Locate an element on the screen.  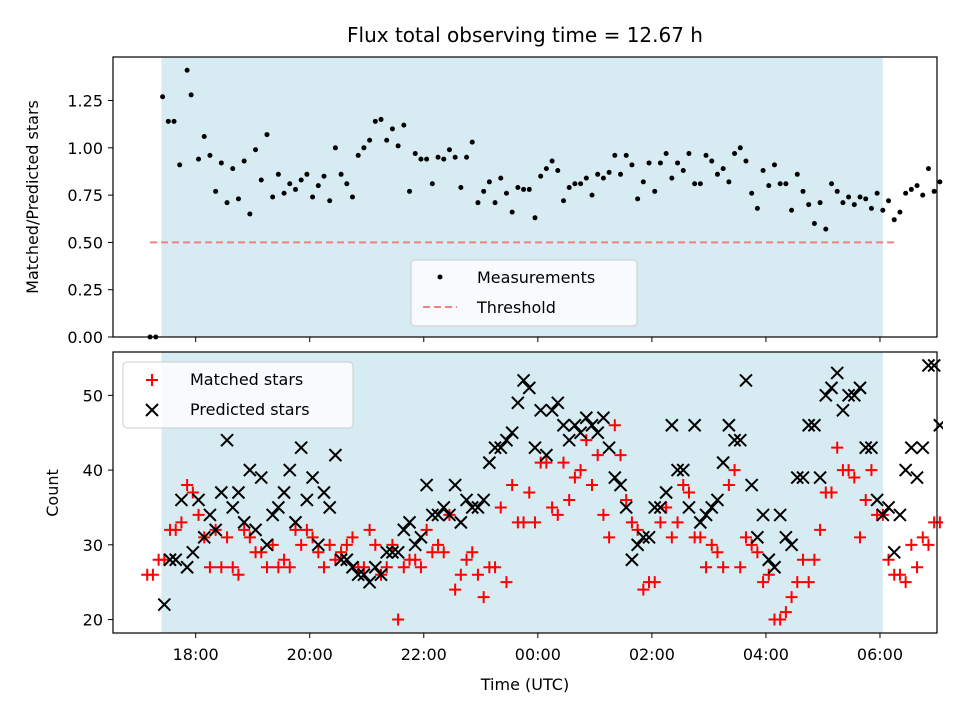
top-y-tick-label-2: 0.50 is located at coordinates (85, 242).